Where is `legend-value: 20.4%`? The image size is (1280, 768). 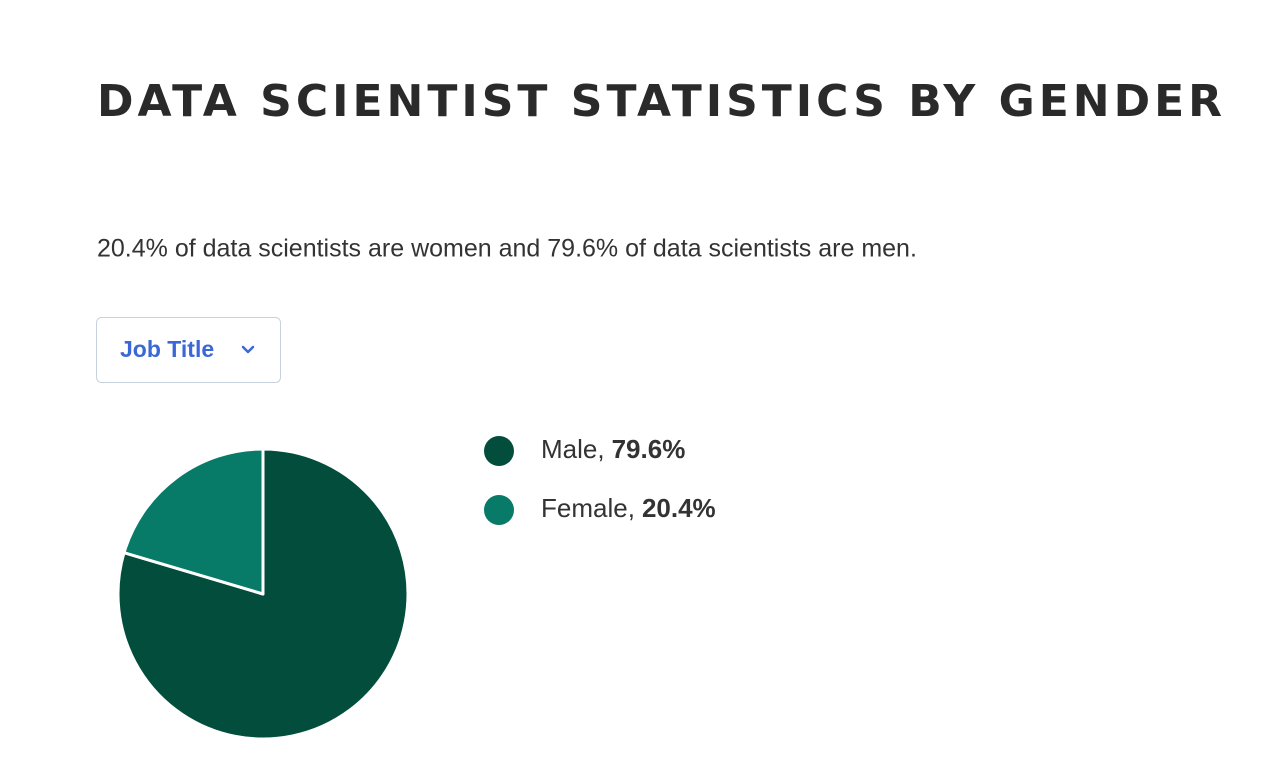
legend-value: 20.4% is located at coordinates (679, 508).